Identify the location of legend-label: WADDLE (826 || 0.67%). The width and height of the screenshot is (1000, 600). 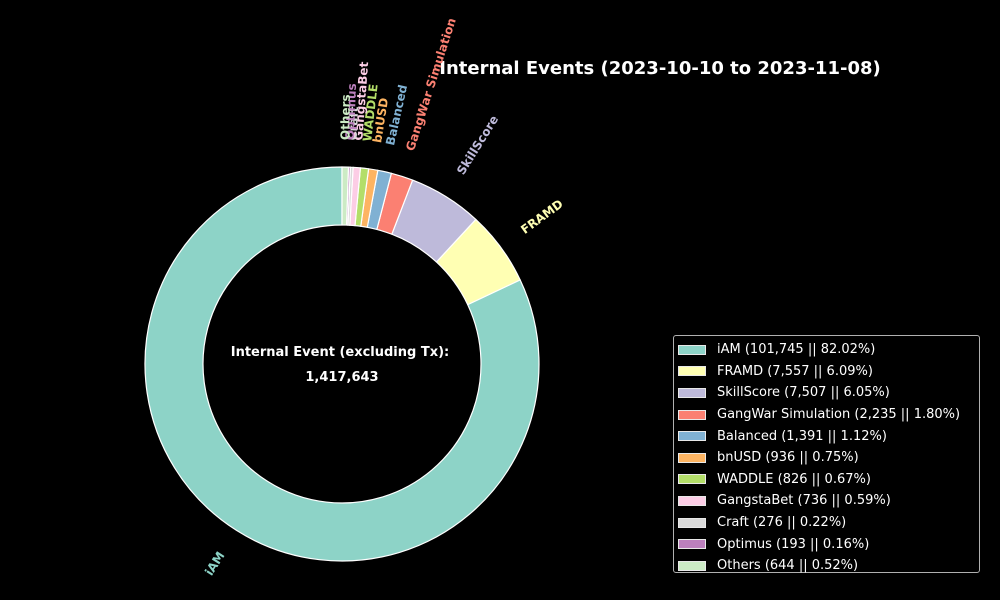
(794, 479).